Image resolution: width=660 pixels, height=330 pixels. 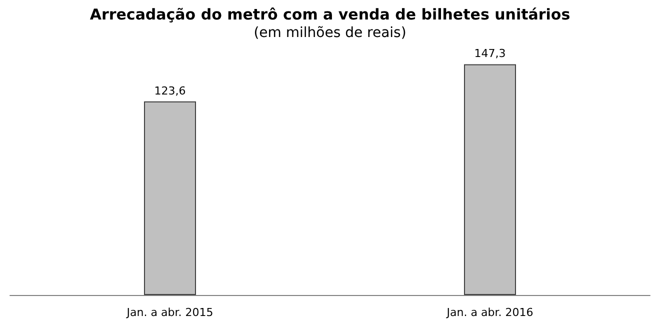 What do you see at coordinates (170, 91) in the screenshot?
I see `data-label: 123,6` at bounding box center [170, 91].